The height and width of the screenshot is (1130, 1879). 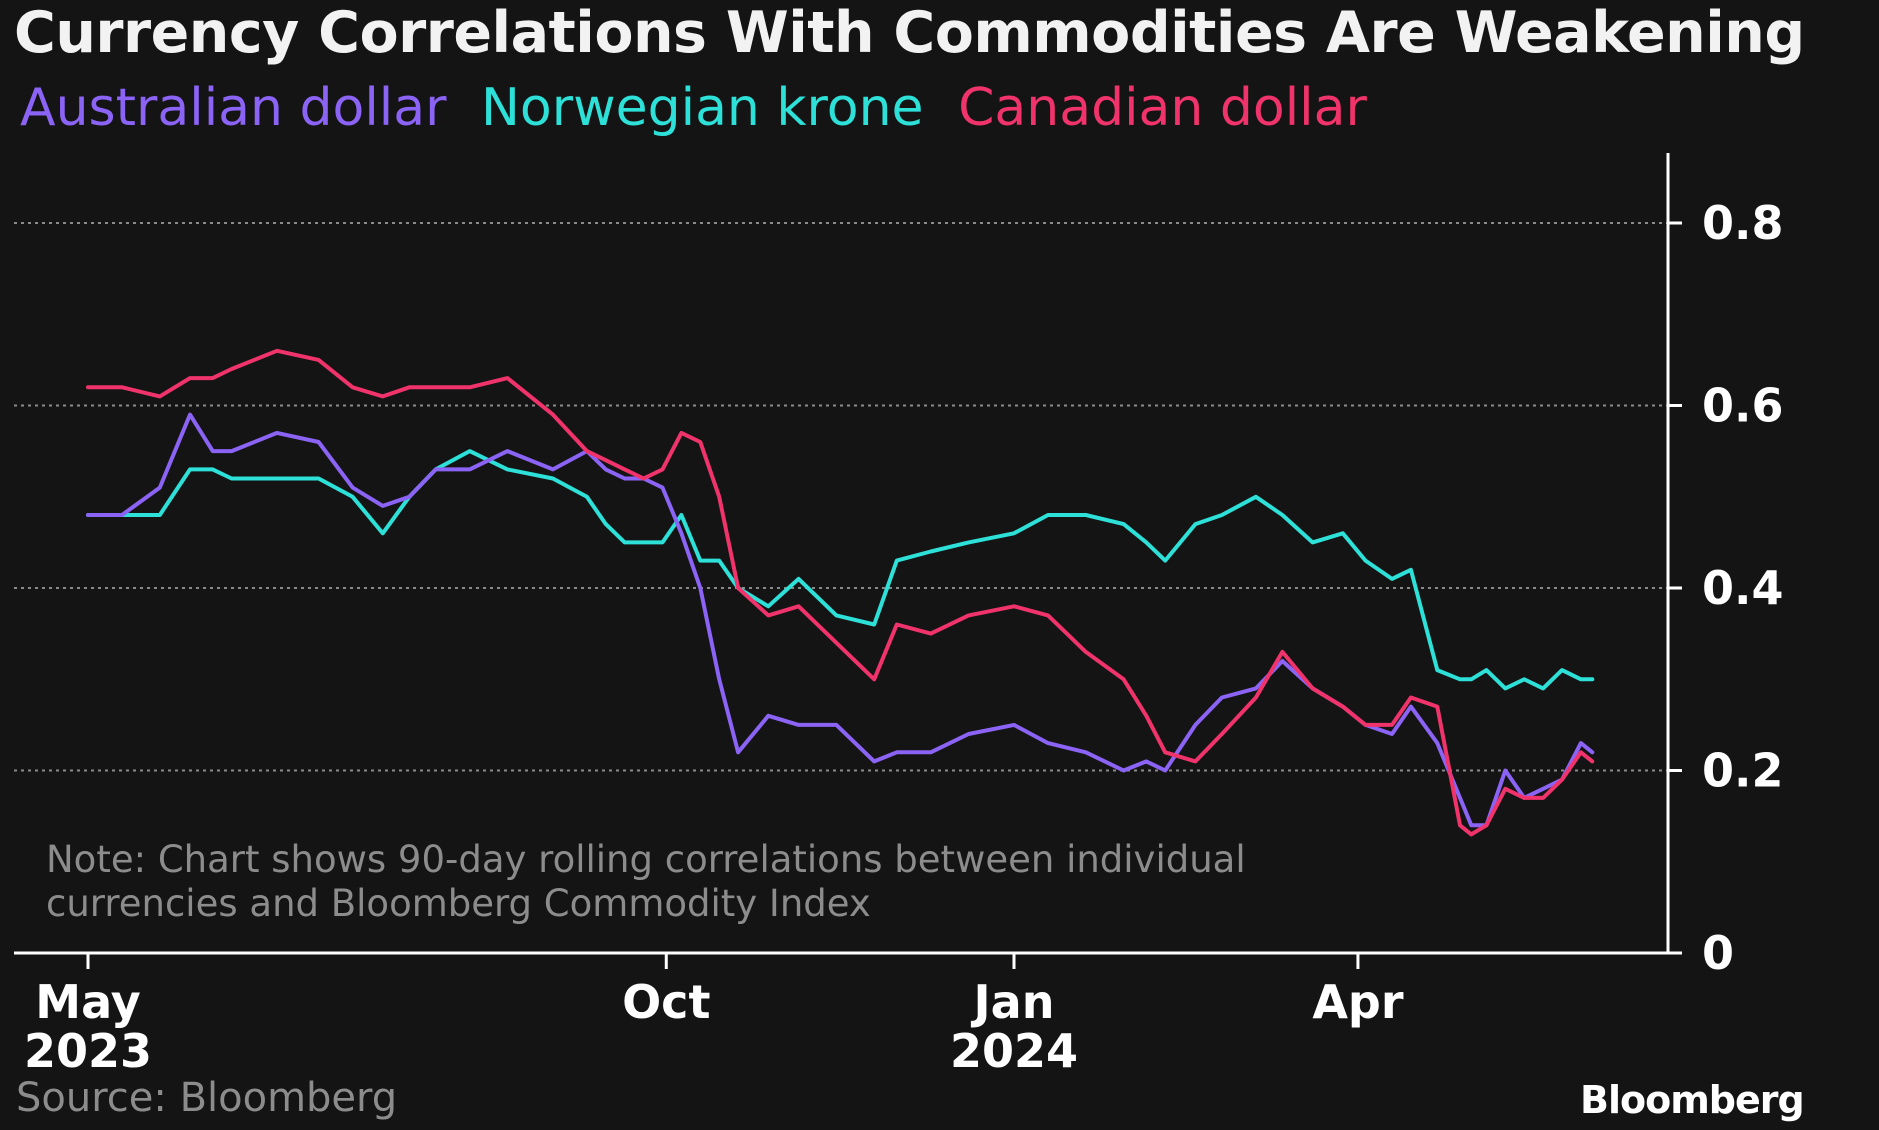 What do you see at coordinates (233, 108) in the screenshot?
I see `legend-item-aud: Australian dollar` at bounding box center [233, 108].